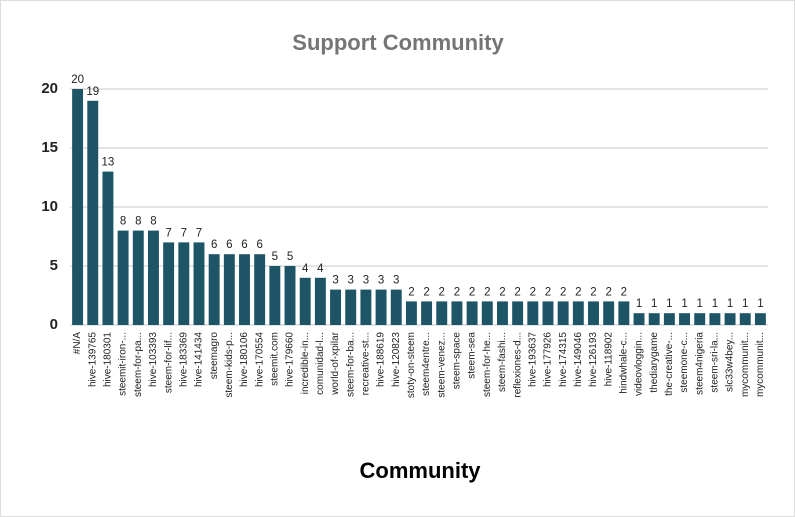 This screenshot has width=795, height=517. What do you see at coordinates (275, 257) in the screenshot?
I see `value-label: 5` at bounding box center [275, 257].